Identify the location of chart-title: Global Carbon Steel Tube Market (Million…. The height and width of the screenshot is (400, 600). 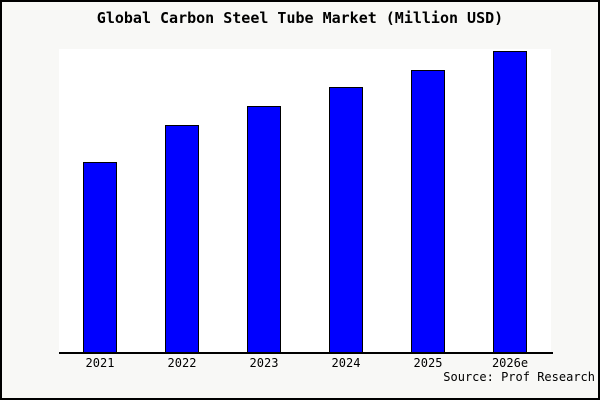
(300, 18).